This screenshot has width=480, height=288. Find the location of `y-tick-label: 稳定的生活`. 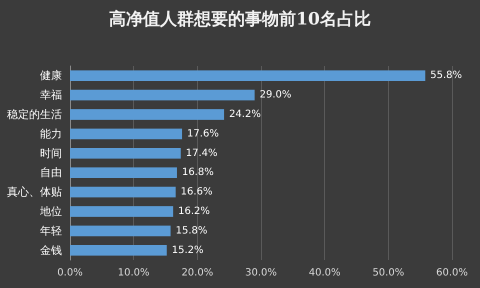

y-tick-label: 稳定的生活 is located at coordinates (34, 114).